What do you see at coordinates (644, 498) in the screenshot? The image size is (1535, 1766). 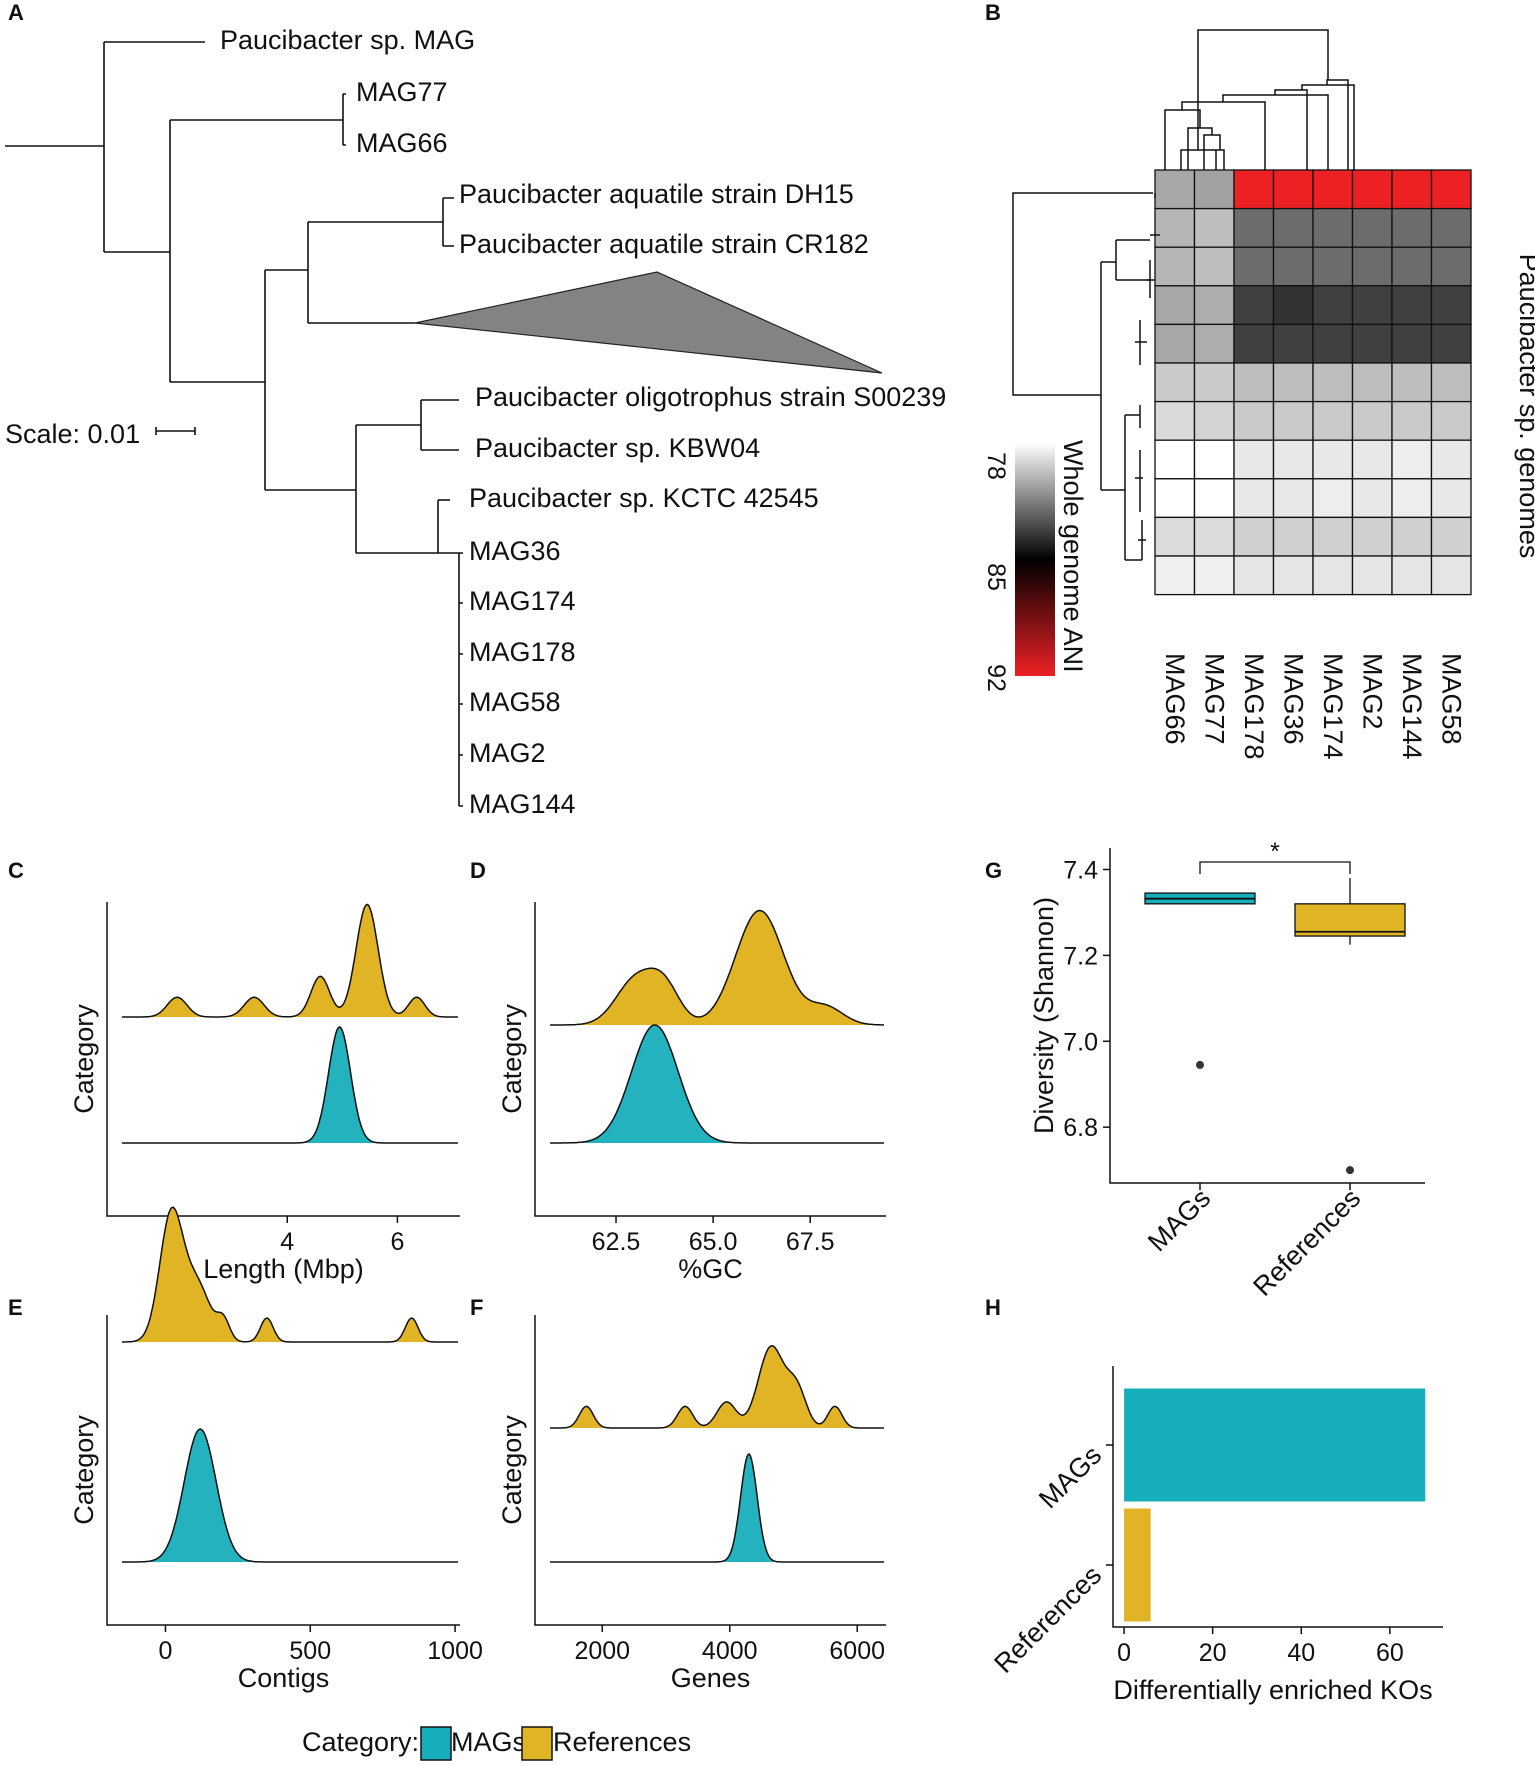 I see `tip-label: Paucibacter sp. KCTC 42545` at bounding box center [644, 498].